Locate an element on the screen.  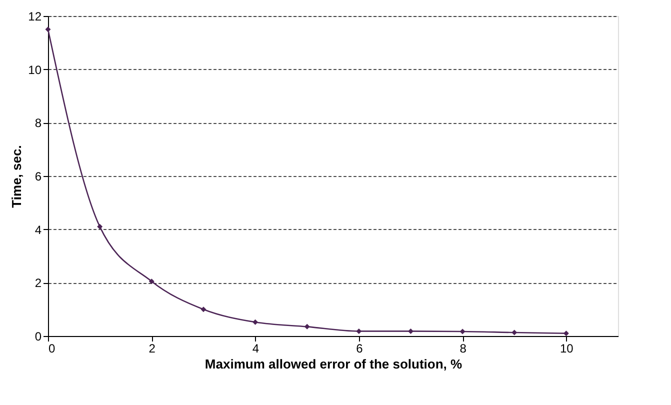
y-tick-label: 10 is located at coordinates (35, 69).